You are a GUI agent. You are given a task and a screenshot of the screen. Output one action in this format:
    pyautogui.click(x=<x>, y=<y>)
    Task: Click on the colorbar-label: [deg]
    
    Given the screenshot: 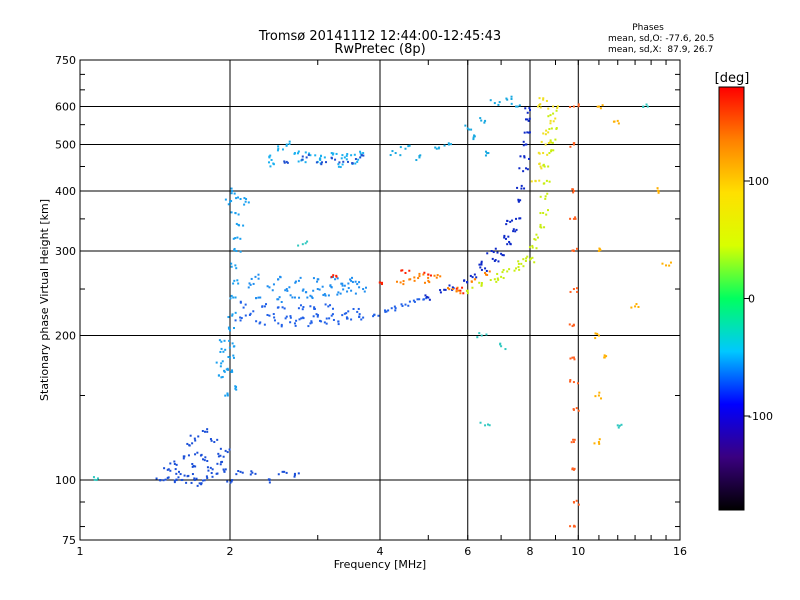 What is the action you would take?
    pyautogui.click(x=732, y=78)
    